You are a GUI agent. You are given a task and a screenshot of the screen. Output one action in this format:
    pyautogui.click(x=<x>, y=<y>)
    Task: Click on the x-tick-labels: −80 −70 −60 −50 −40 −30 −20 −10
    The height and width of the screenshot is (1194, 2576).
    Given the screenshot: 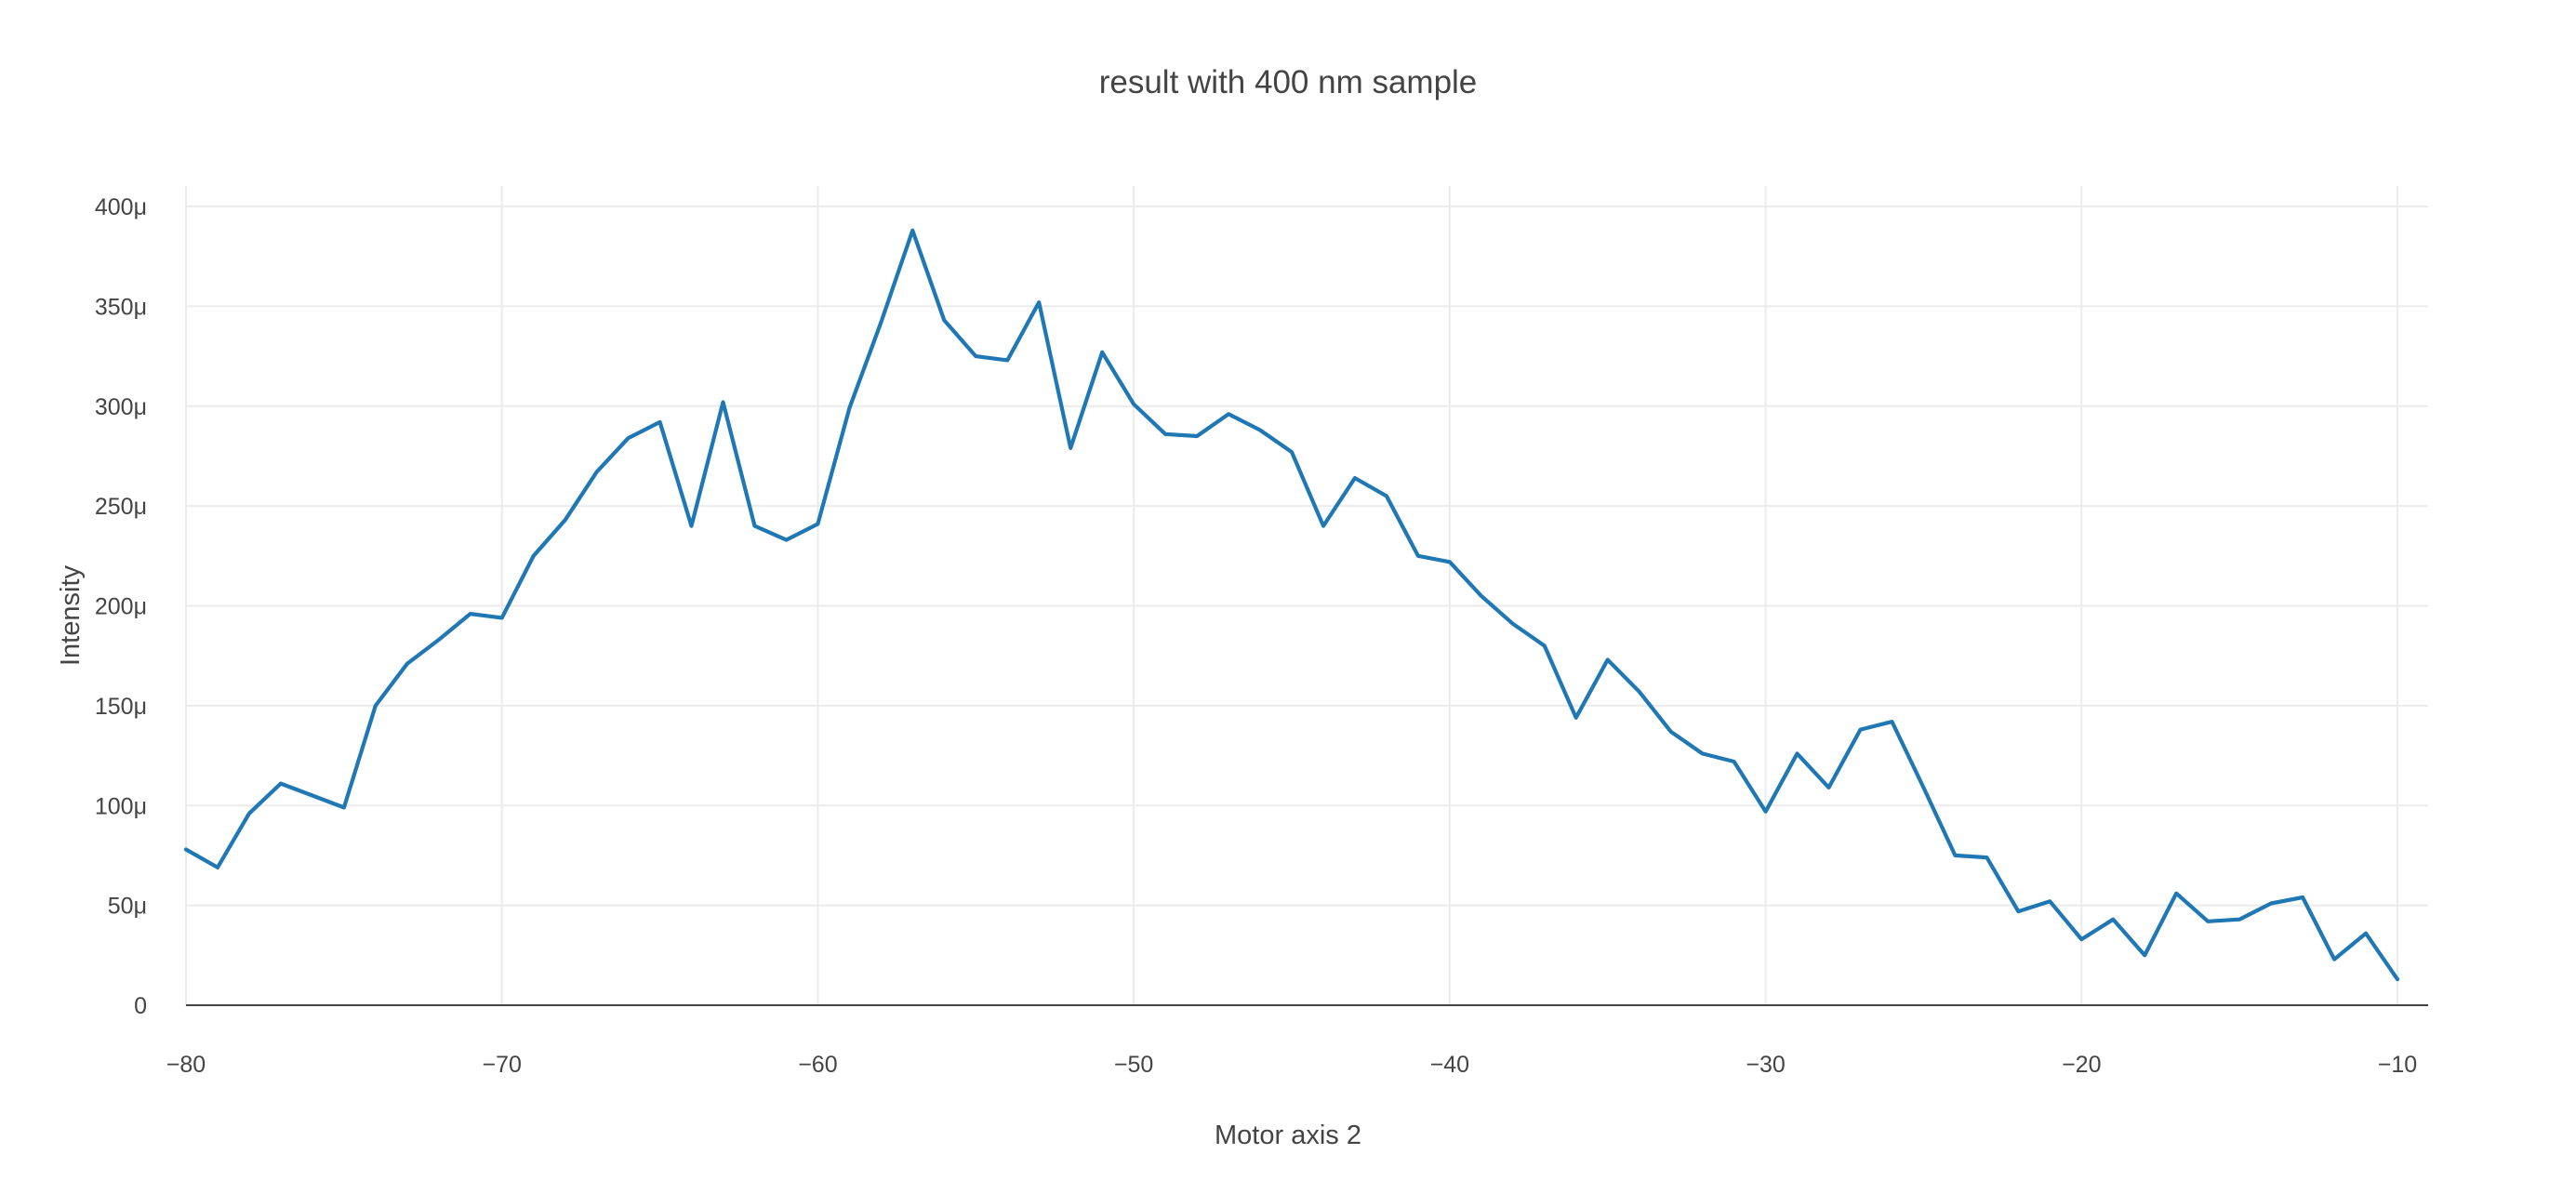 What is the action you would take?
    pyautogui.click(x=1291, y=1065)
    